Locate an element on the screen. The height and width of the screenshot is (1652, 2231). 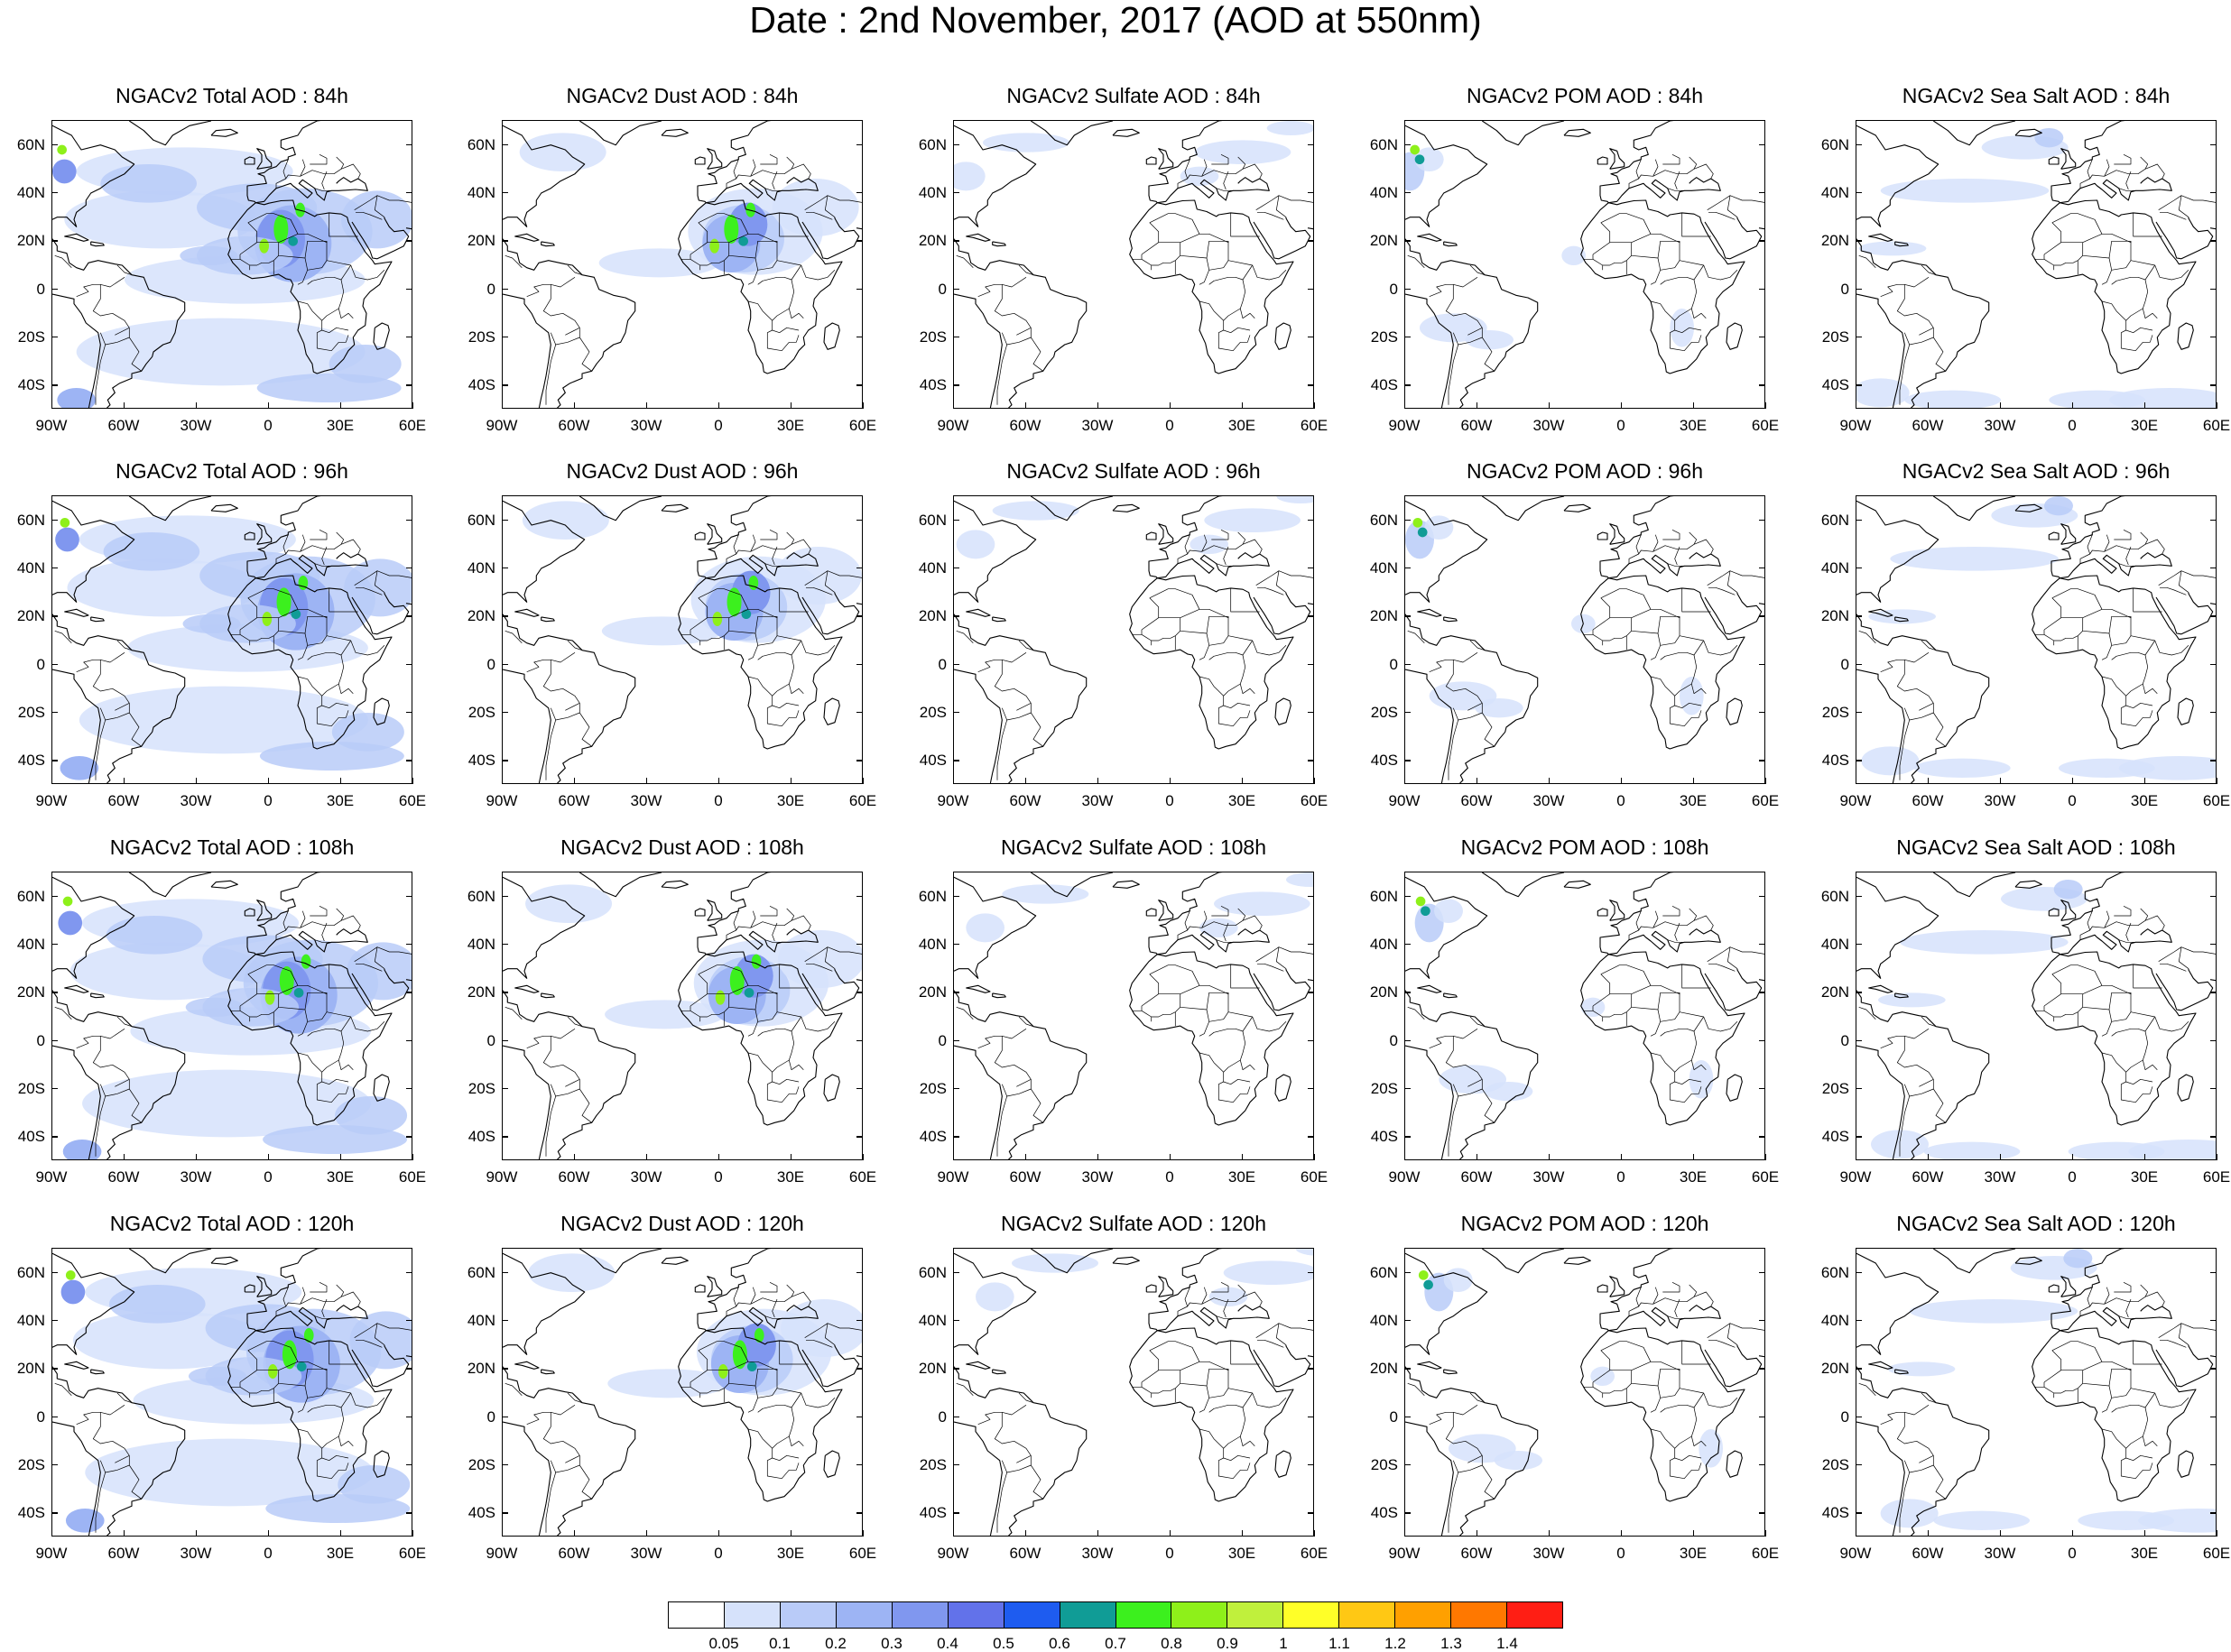
x-tick-label: 60W is located at coordinates (1476, 1177).